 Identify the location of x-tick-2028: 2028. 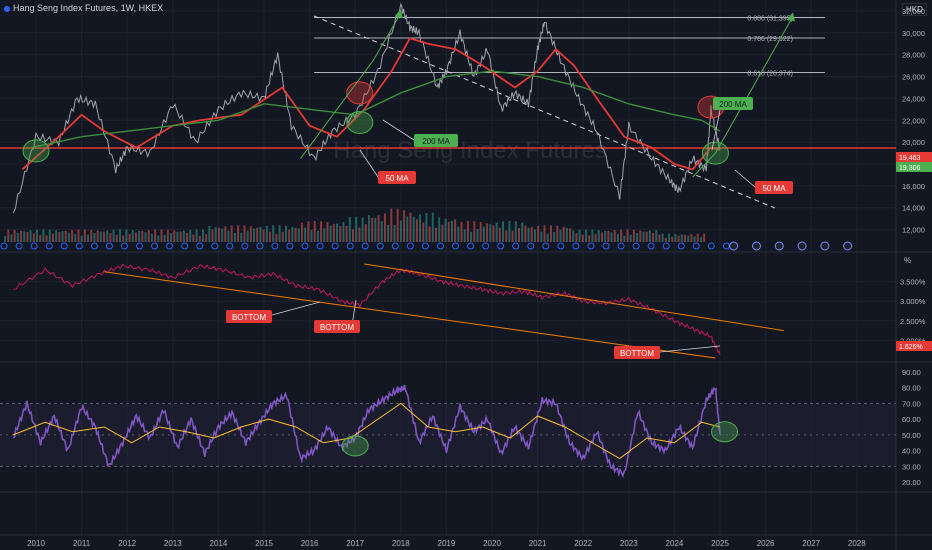
(857, 543).